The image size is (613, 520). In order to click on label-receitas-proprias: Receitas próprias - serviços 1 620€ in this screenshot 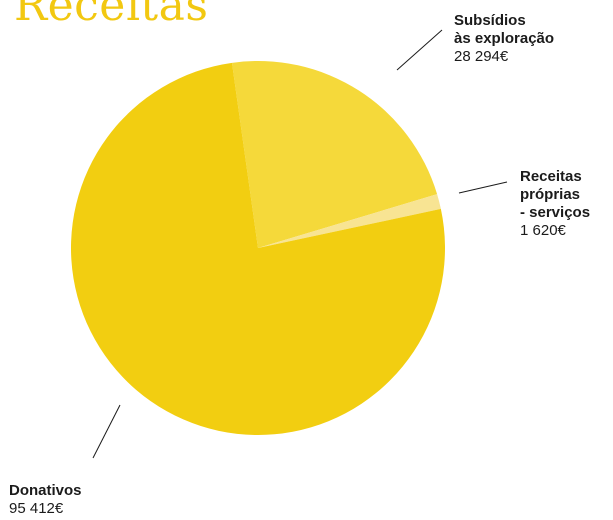, I will do `click(555, 204)`.